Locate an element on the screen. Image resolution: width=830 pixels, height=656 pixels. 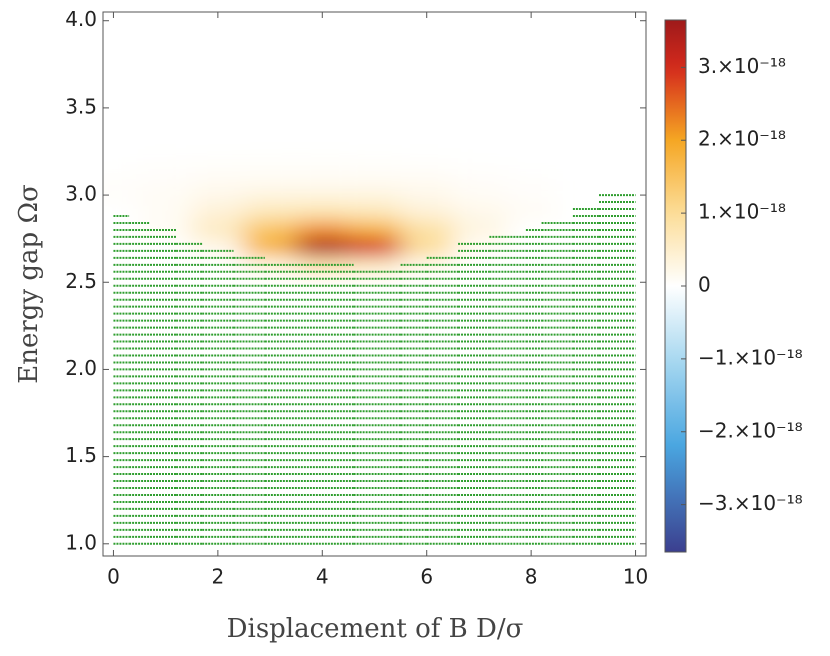
colorbar-tick-label: 1.×10⁻¹⁸ is located at coordinates (742, 212).